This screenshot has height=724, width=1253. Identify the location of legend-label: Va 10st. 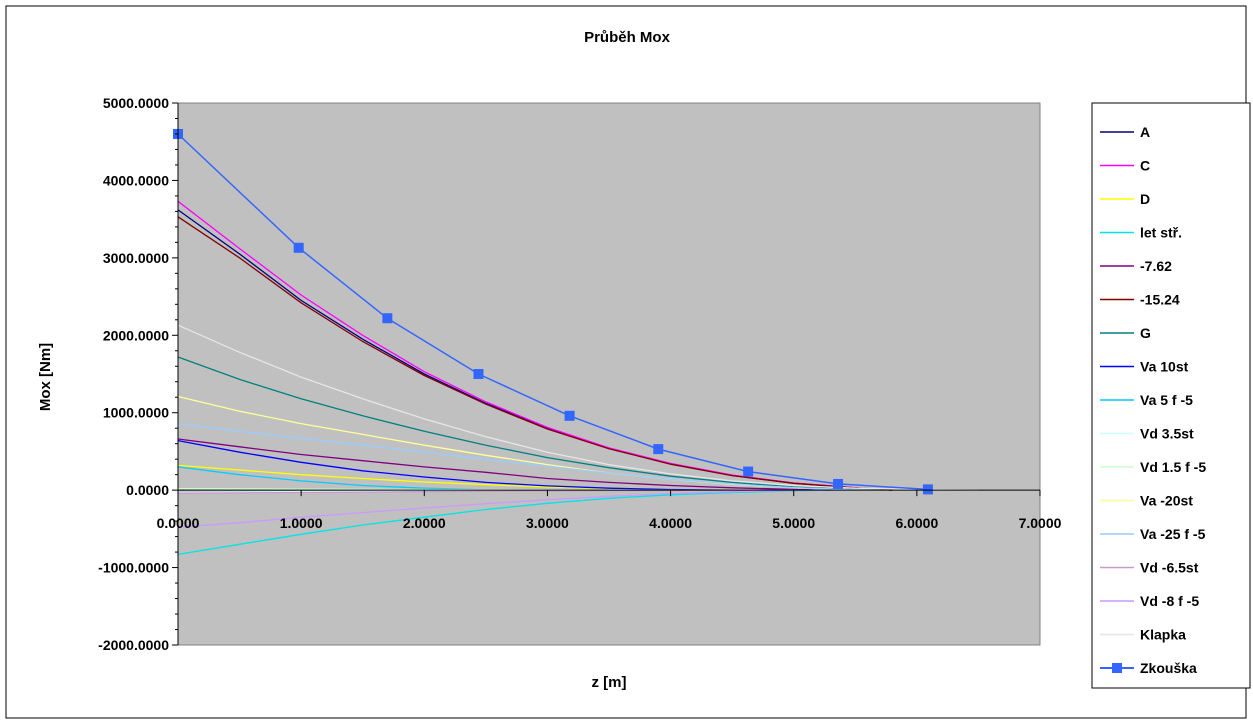
(1164, 367).